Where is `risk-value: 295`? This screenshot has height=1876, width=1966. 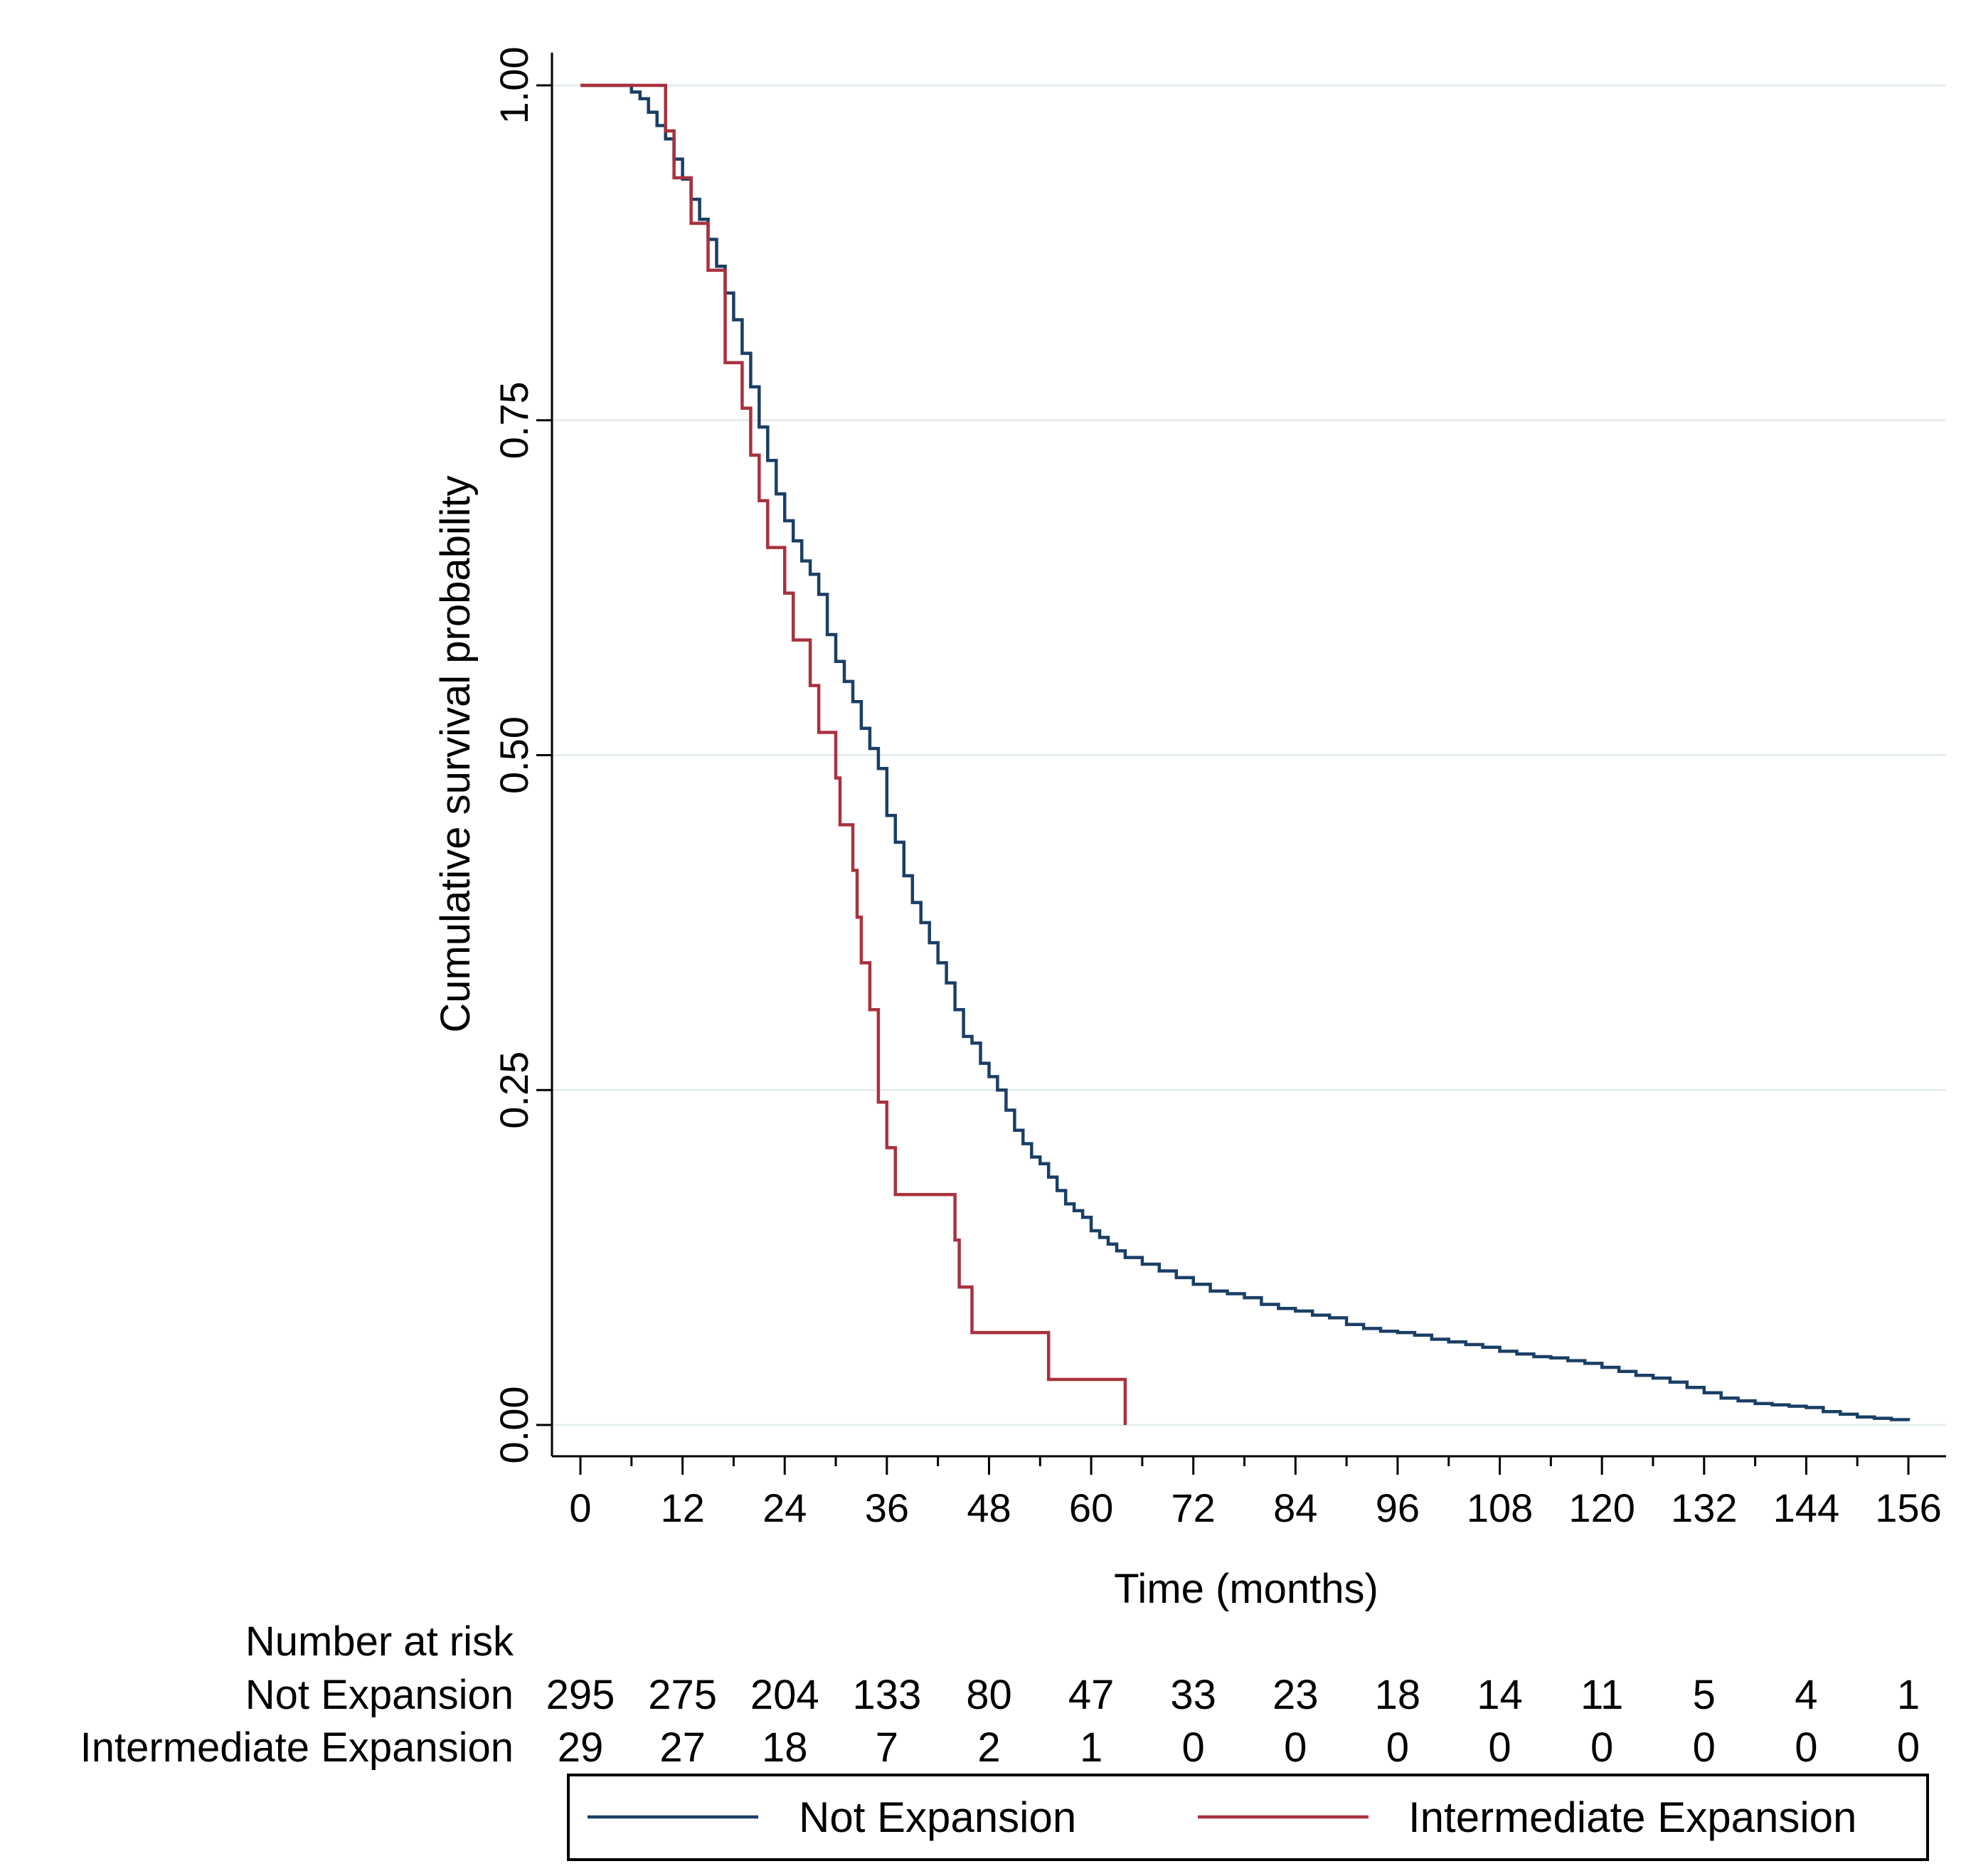
risk-value: 295 is located at coordinates (580, 1695).